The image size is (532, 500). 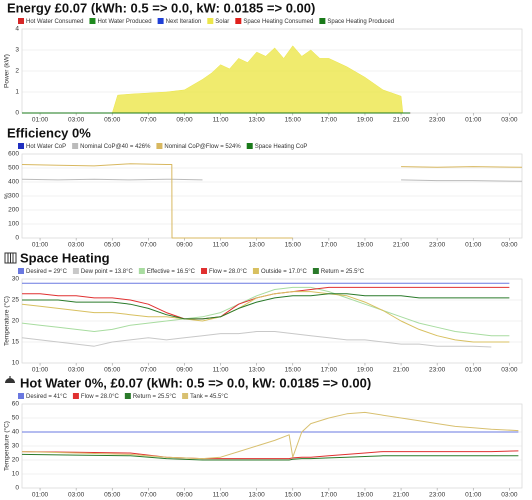 I want to click on y-tick-label: 3, so click(x=17, y=50).